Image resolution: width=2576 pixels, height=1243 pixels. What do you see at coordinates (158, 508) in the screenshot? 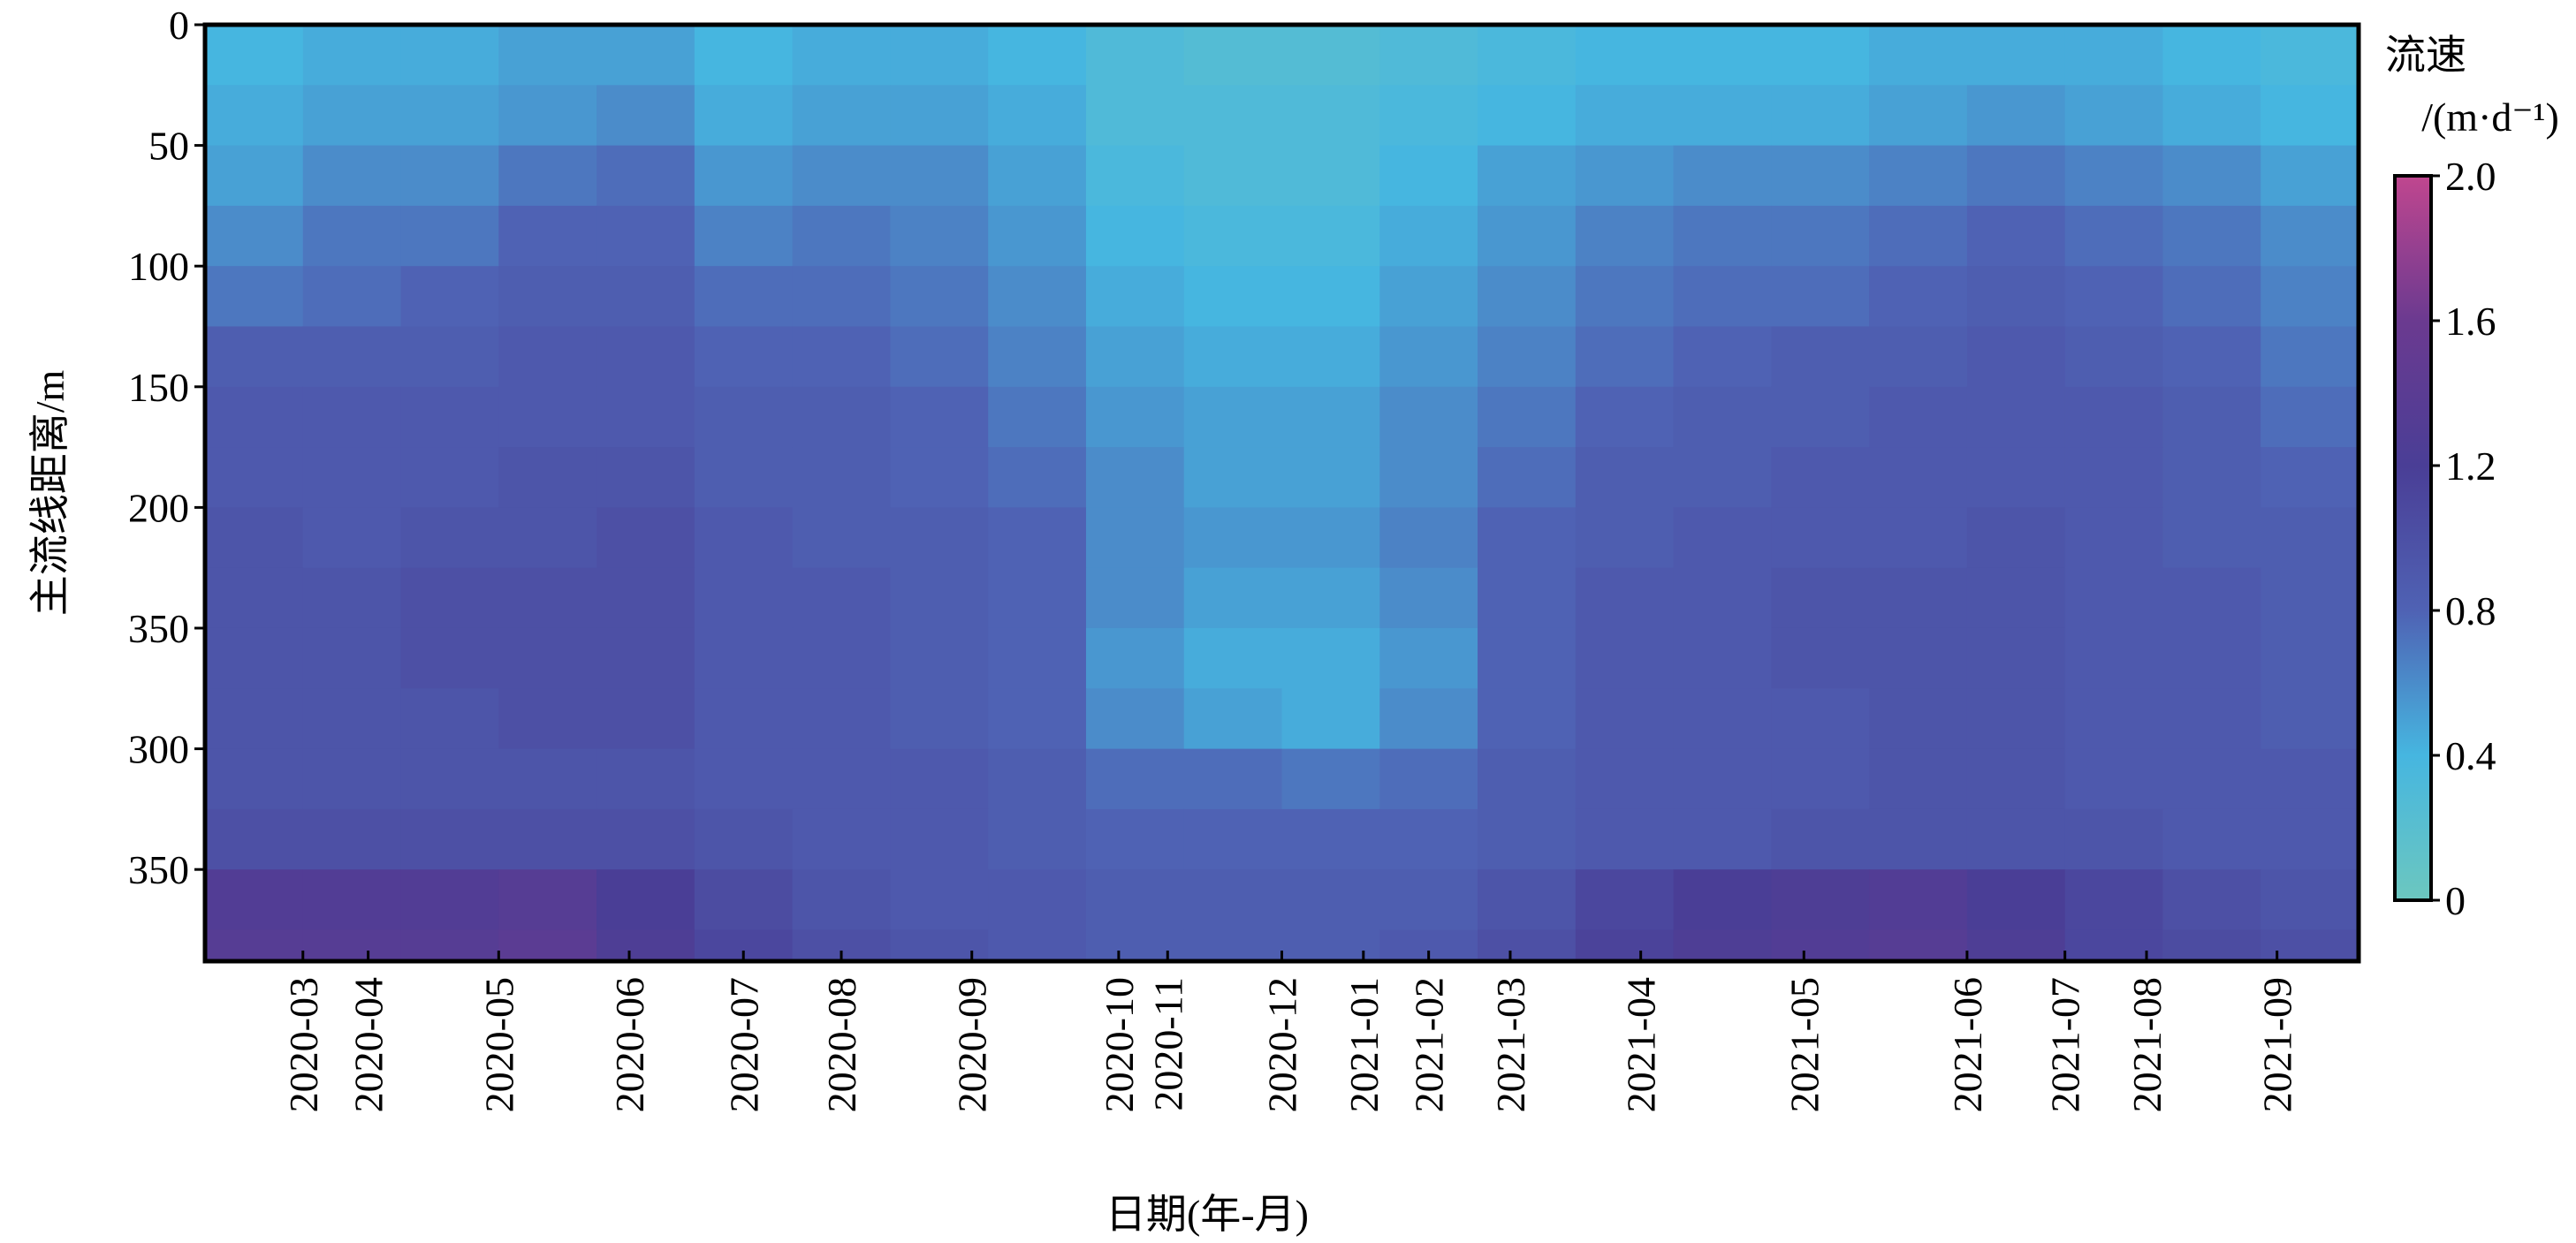
I see `y-tick-label: 200` at bounding box center [158, 508].